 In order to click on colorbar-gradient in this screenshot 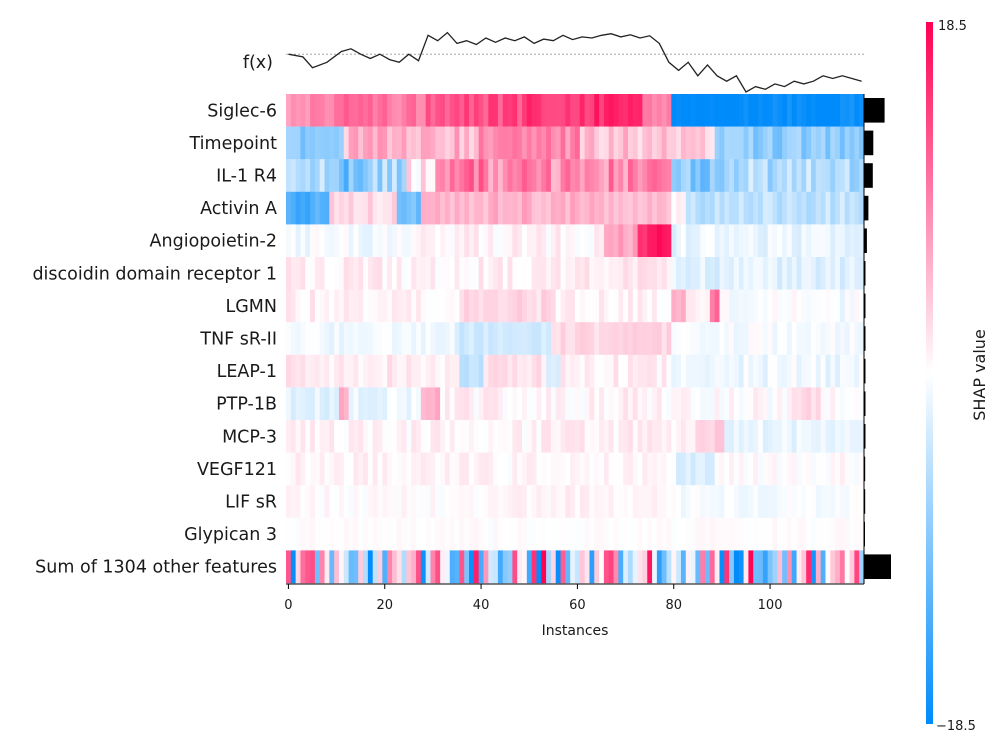, I will do `click(929, 373)`.